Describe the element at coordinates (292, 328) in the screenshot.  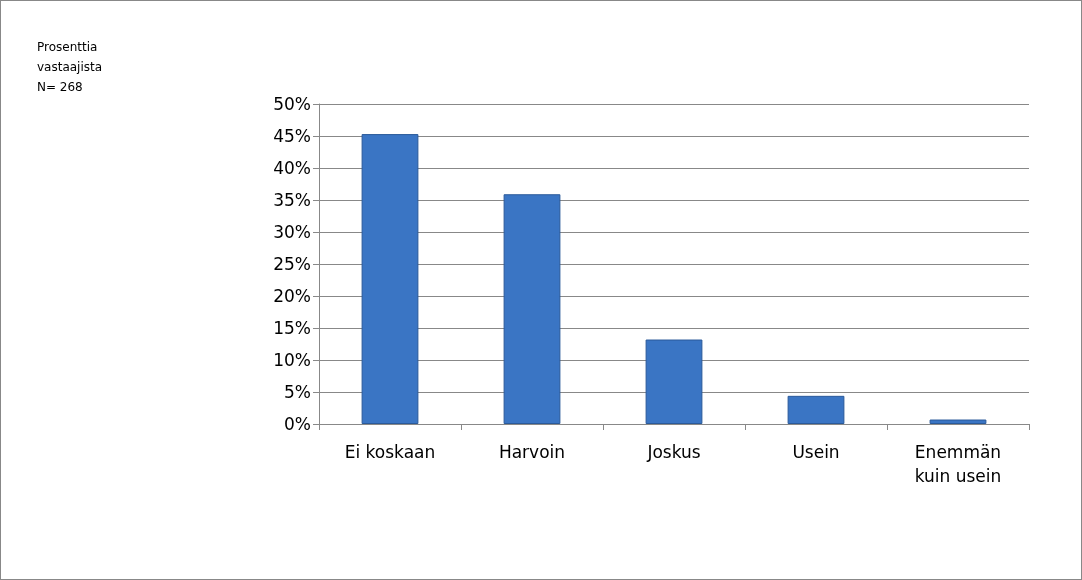
I see `y-tick-label: 15%` at that location.